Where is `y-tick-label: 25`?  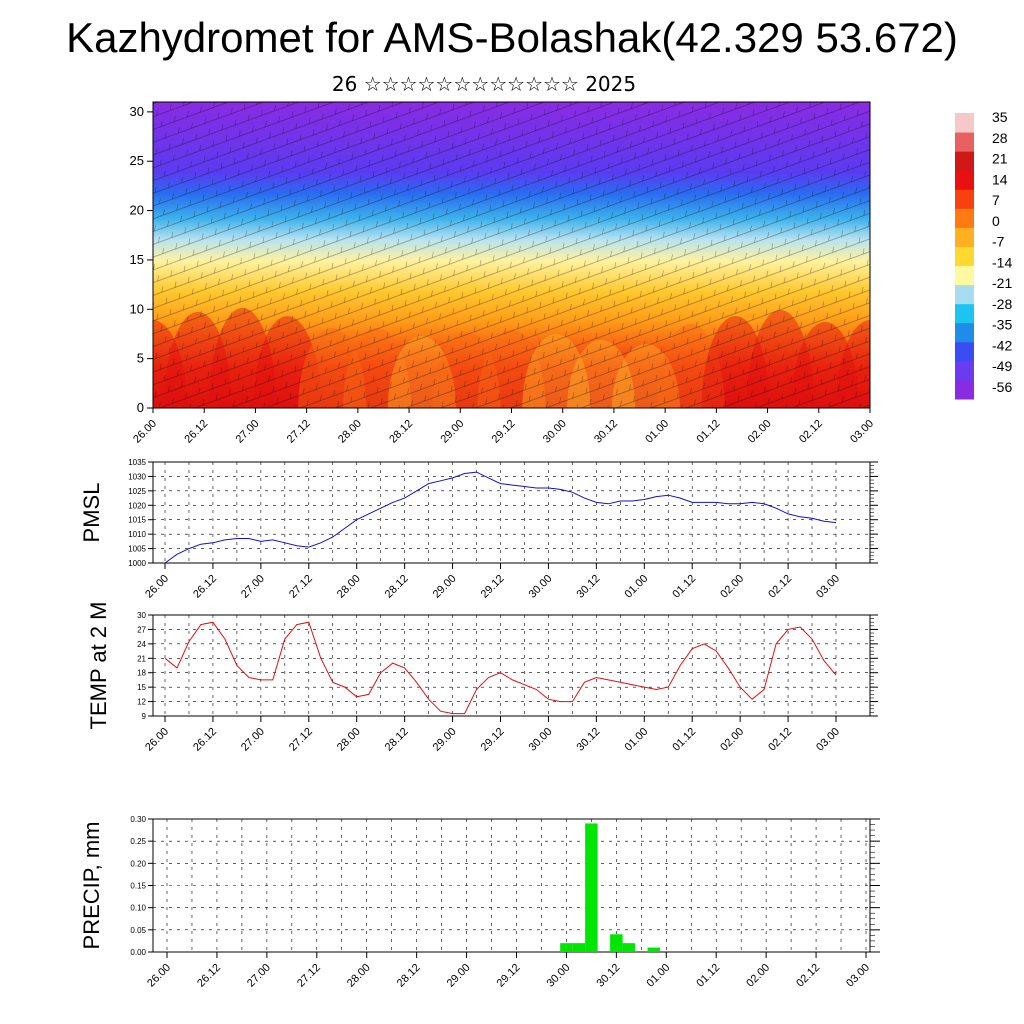 y-tick-label: 25 is located at coordinates (137, 160).